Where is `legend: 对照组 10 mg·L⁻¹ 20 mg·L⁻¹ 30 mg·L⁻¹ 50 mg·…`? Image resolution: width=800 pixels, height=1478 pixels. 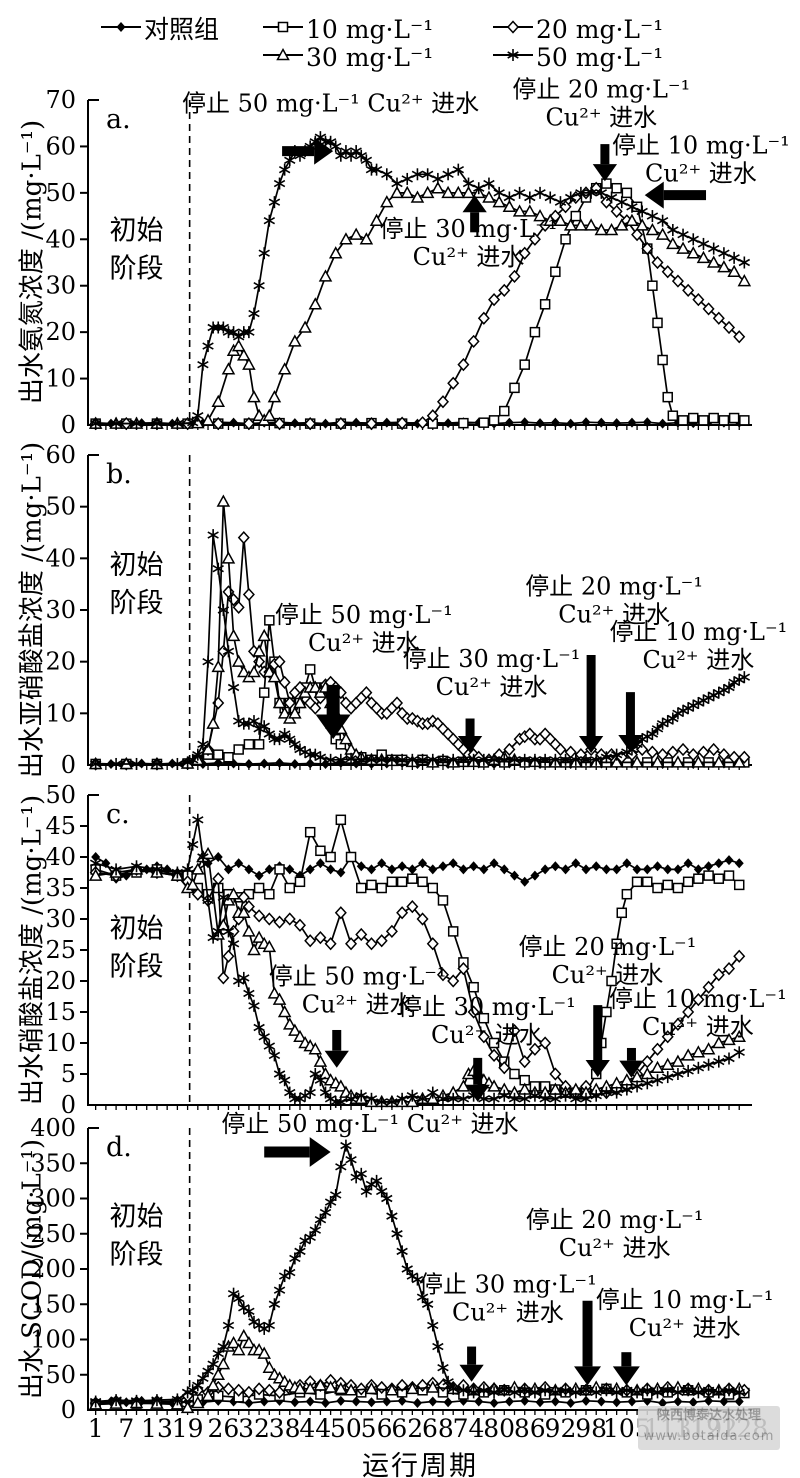 legend: 对照组 10 mg·L⁻¹ 20 mg·L⁻¹ 30 mg·L⁻¹ 50 mg·… is located at coordinates (400, 39).